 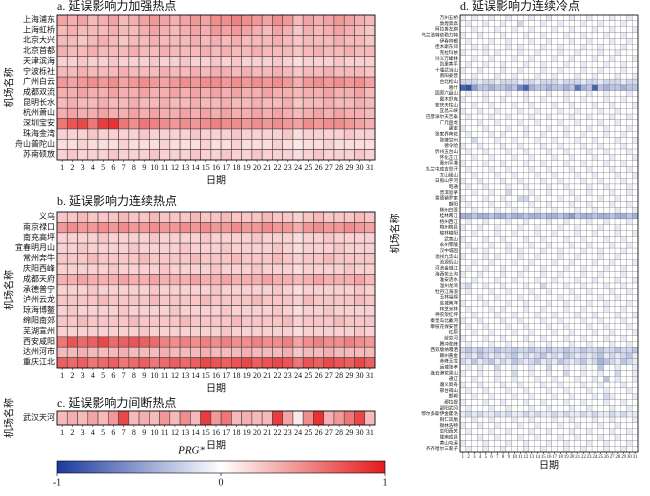 What do you see at coordinates (451, 337) in the screenshot?
I see `y-tick-label: 绥芬河` at bounding box center [451, 337].